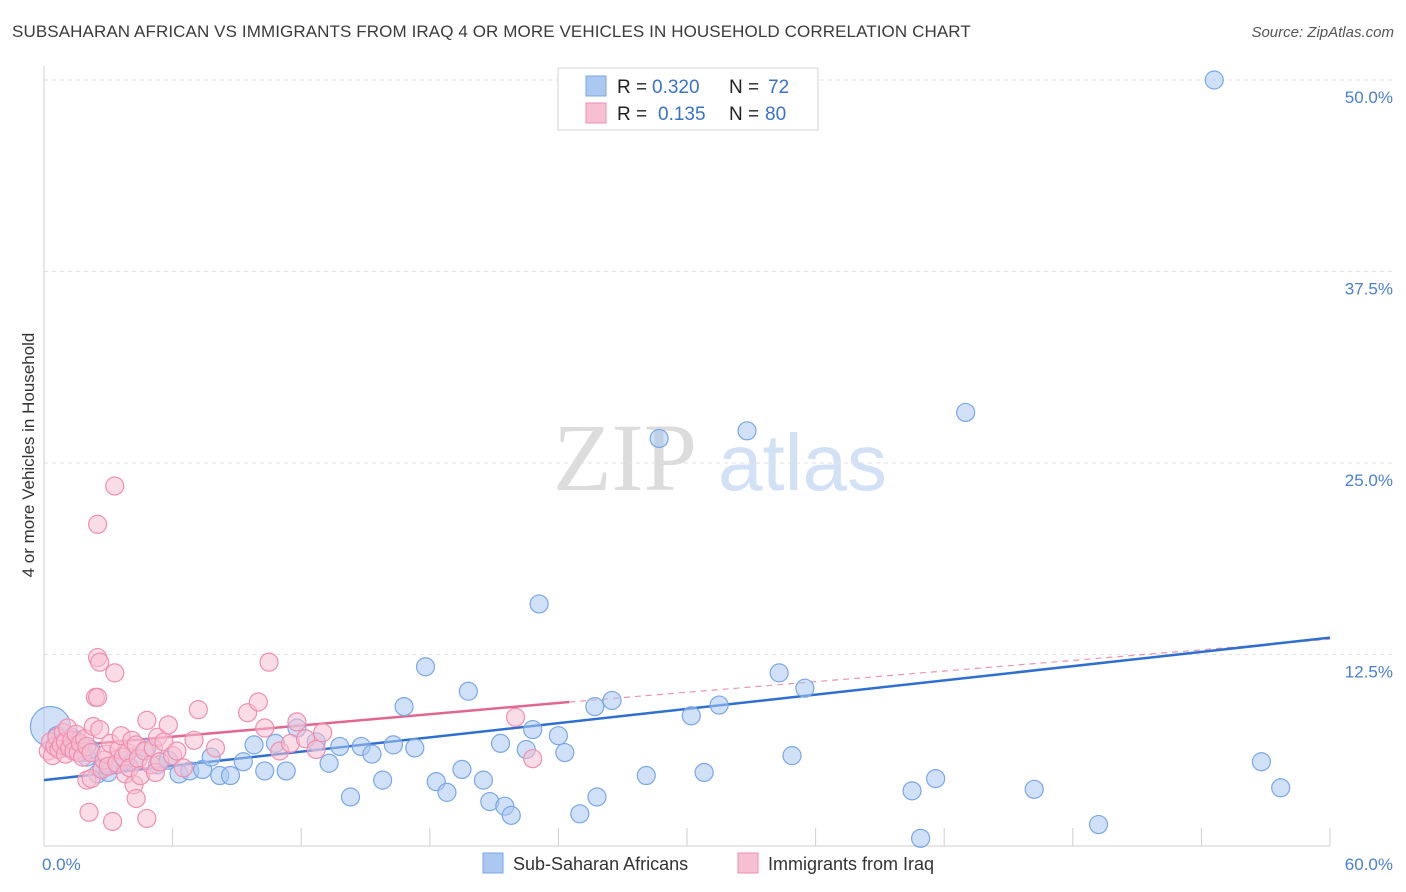 The width and height of the screenshot is (1406, 892). What do you see at coordinates (632, 114) in the screenshot?
I see `legend-r-label-2: R =` at bounding box center [632, 114].